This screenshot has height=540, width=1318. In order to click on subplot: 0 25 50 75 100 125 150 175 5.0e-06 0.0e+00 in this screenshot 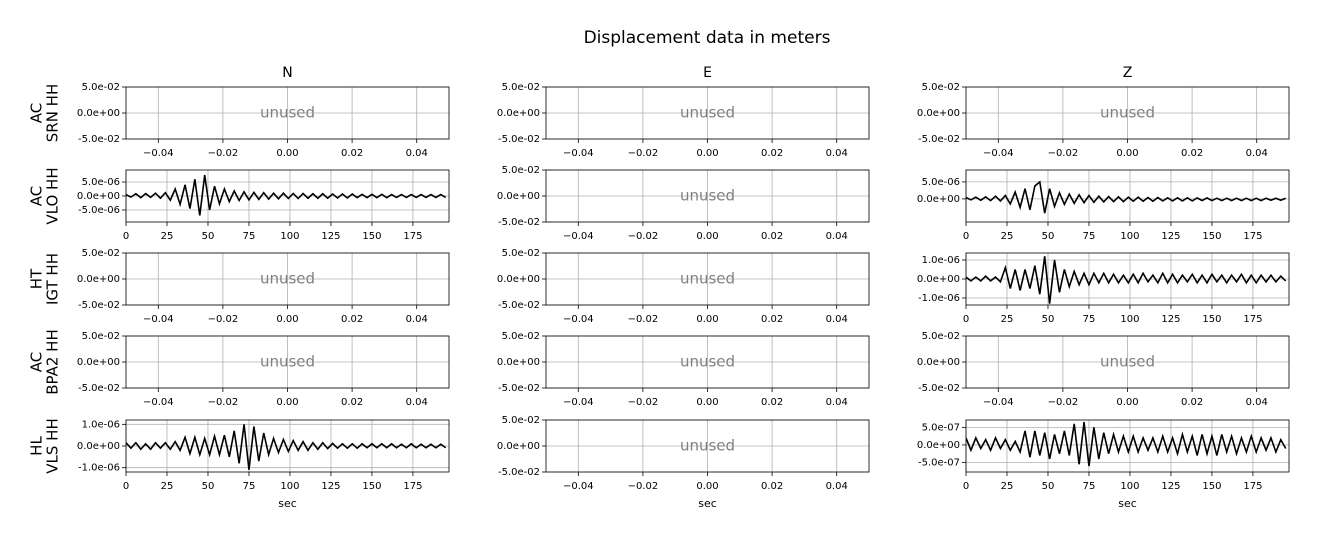, I will do `click(1103, 205)`.